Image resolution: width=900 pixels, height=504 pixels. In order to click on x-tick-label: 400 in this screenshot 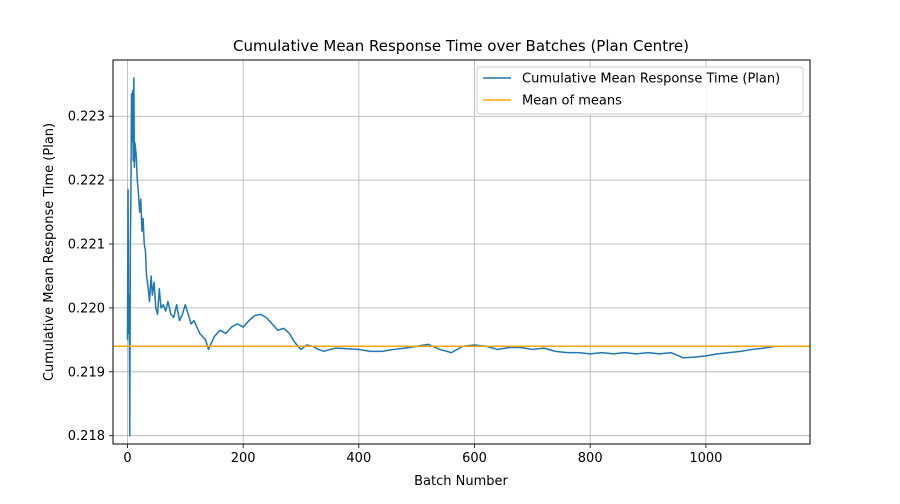, I will do `click(358, 458)`.